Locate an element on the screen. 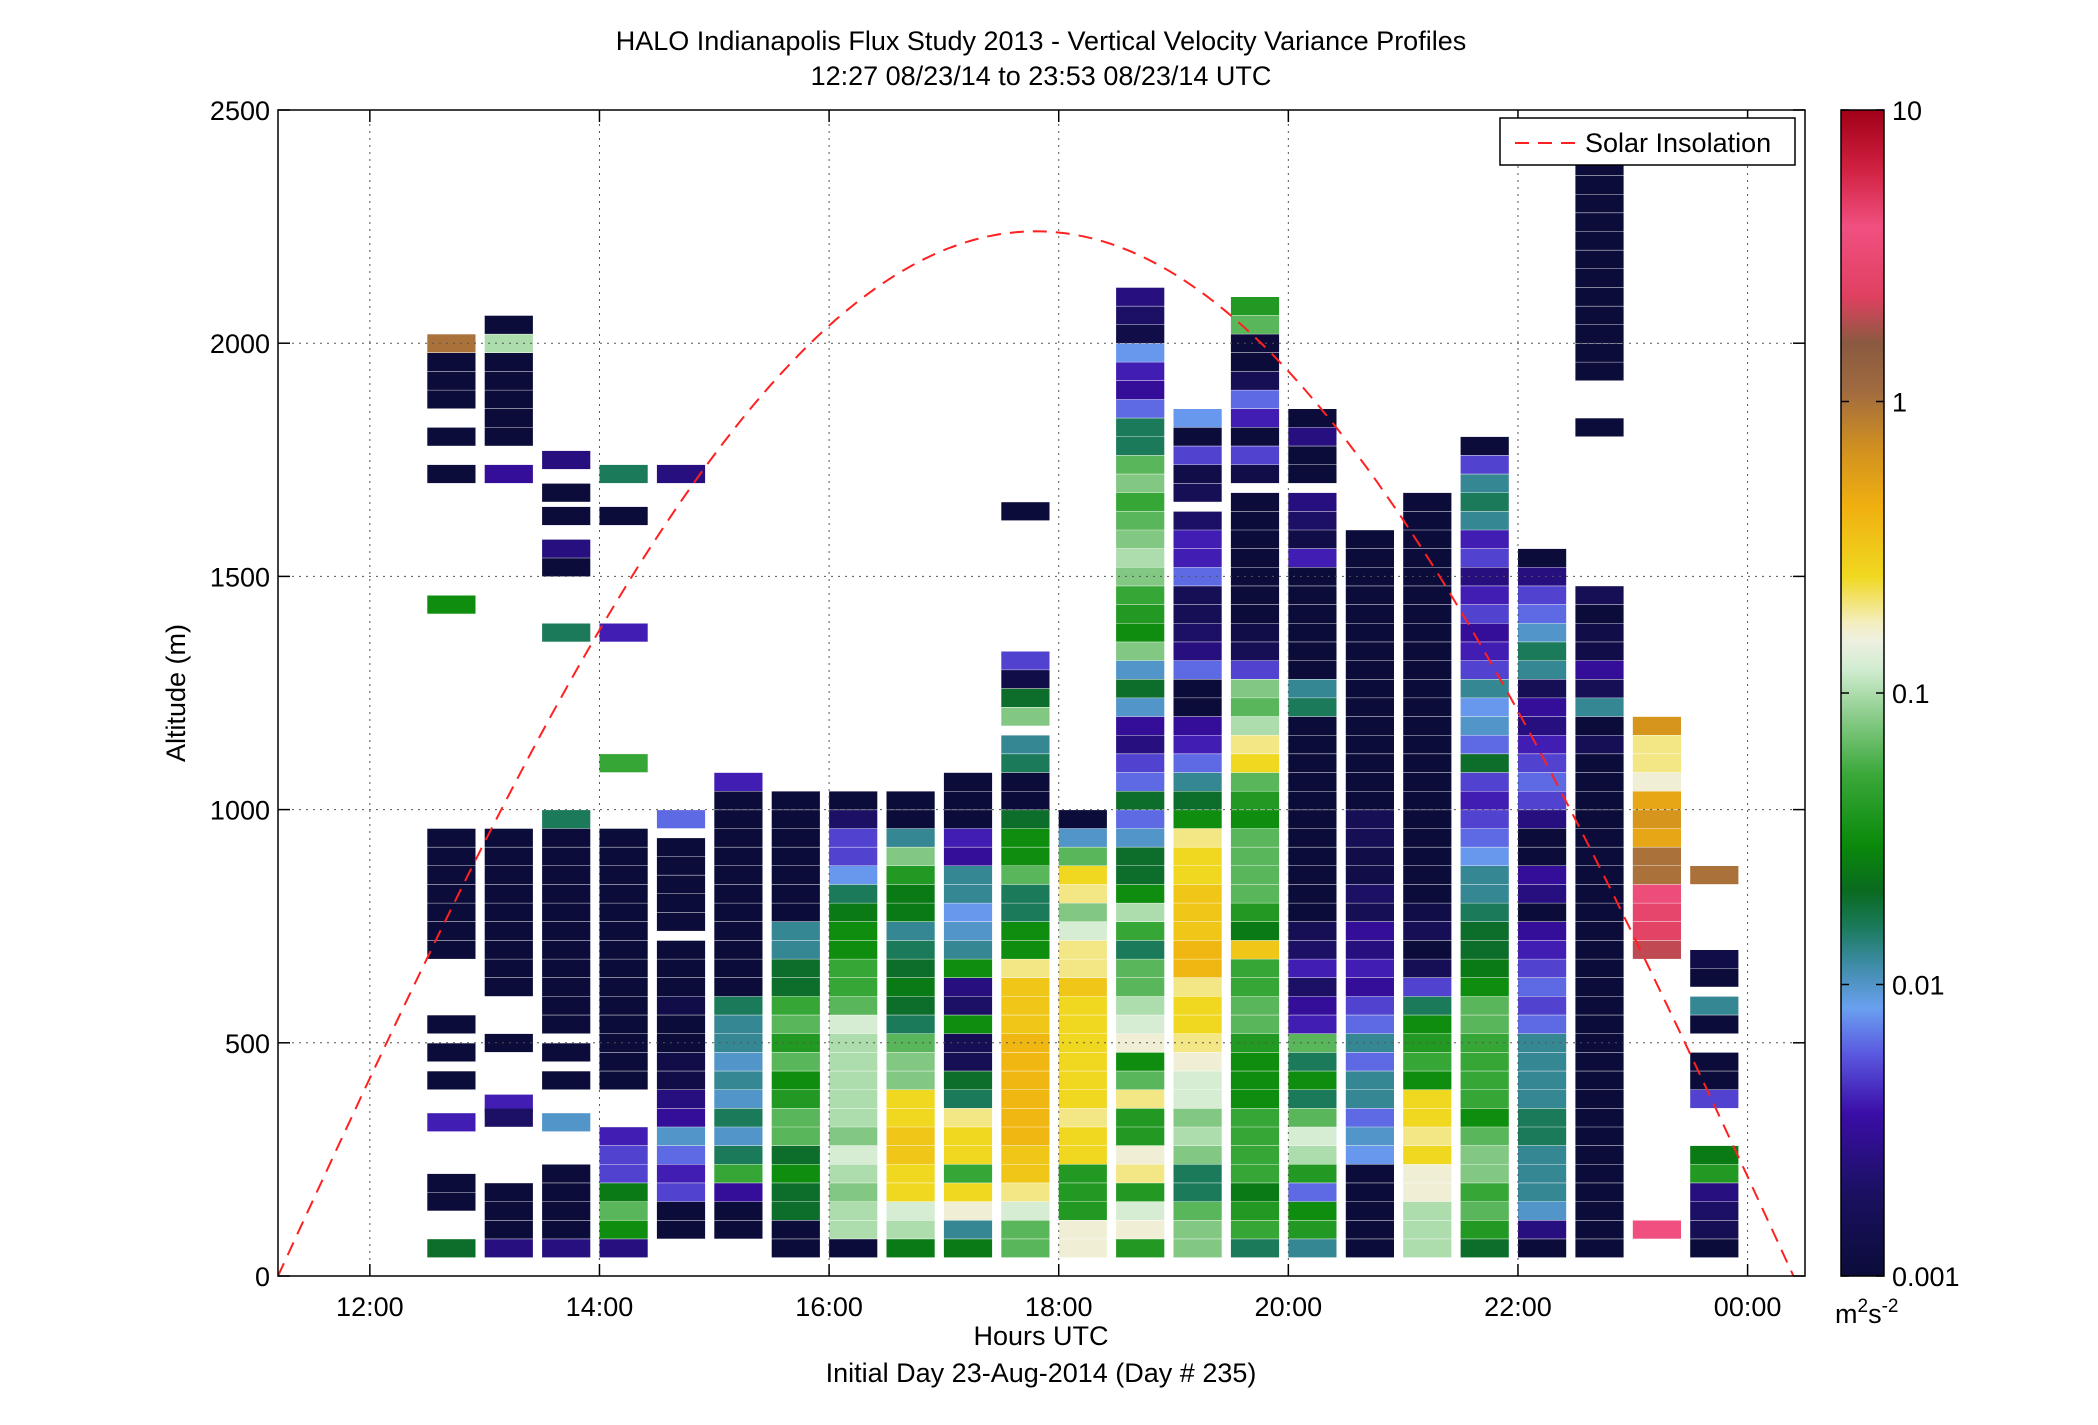  x-tick-label: 14:00 is located at coordinates (600, 1307).